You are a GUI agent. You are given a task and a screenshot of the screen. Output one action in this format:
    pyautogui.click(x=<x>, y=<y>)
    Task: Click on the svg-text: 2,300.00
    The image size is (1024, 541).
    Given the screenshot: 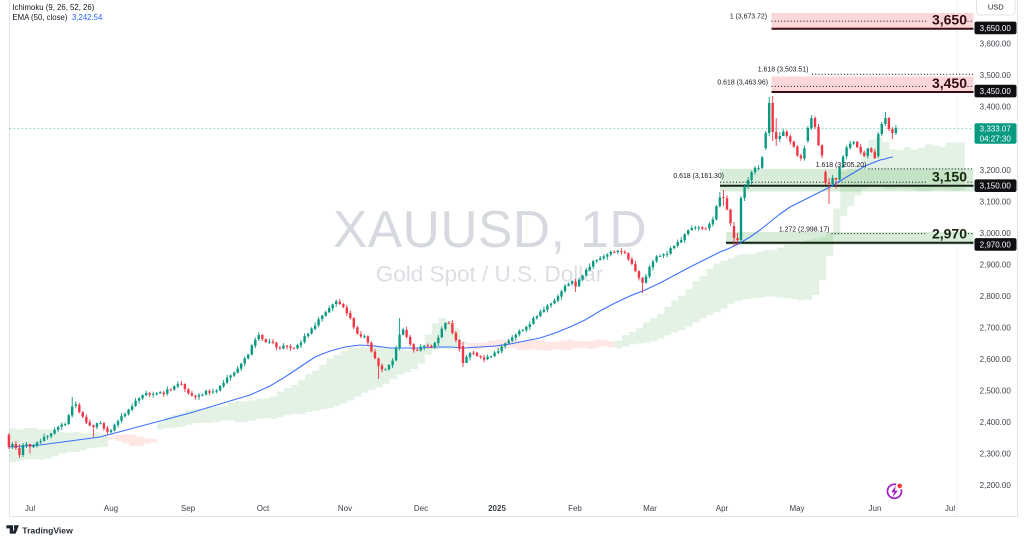 What is the action you would take?
    pyautogui.click(x=996, y=454)
    